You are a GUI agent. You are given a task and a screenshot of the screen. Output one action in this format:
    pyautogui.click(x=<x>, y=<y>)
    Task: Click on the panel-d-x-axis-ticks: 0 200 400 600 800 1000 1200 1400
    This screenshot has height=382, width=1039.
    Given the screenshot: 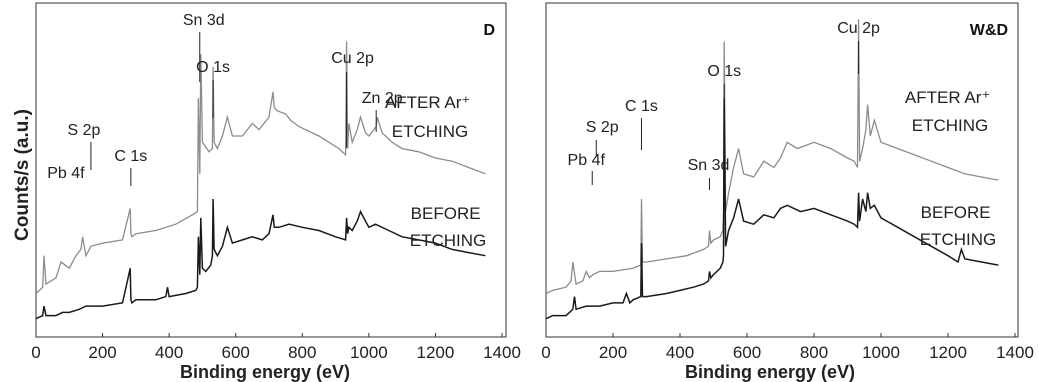 What is the action you would take?
    pyautogui.click(x=276, y=347)
    